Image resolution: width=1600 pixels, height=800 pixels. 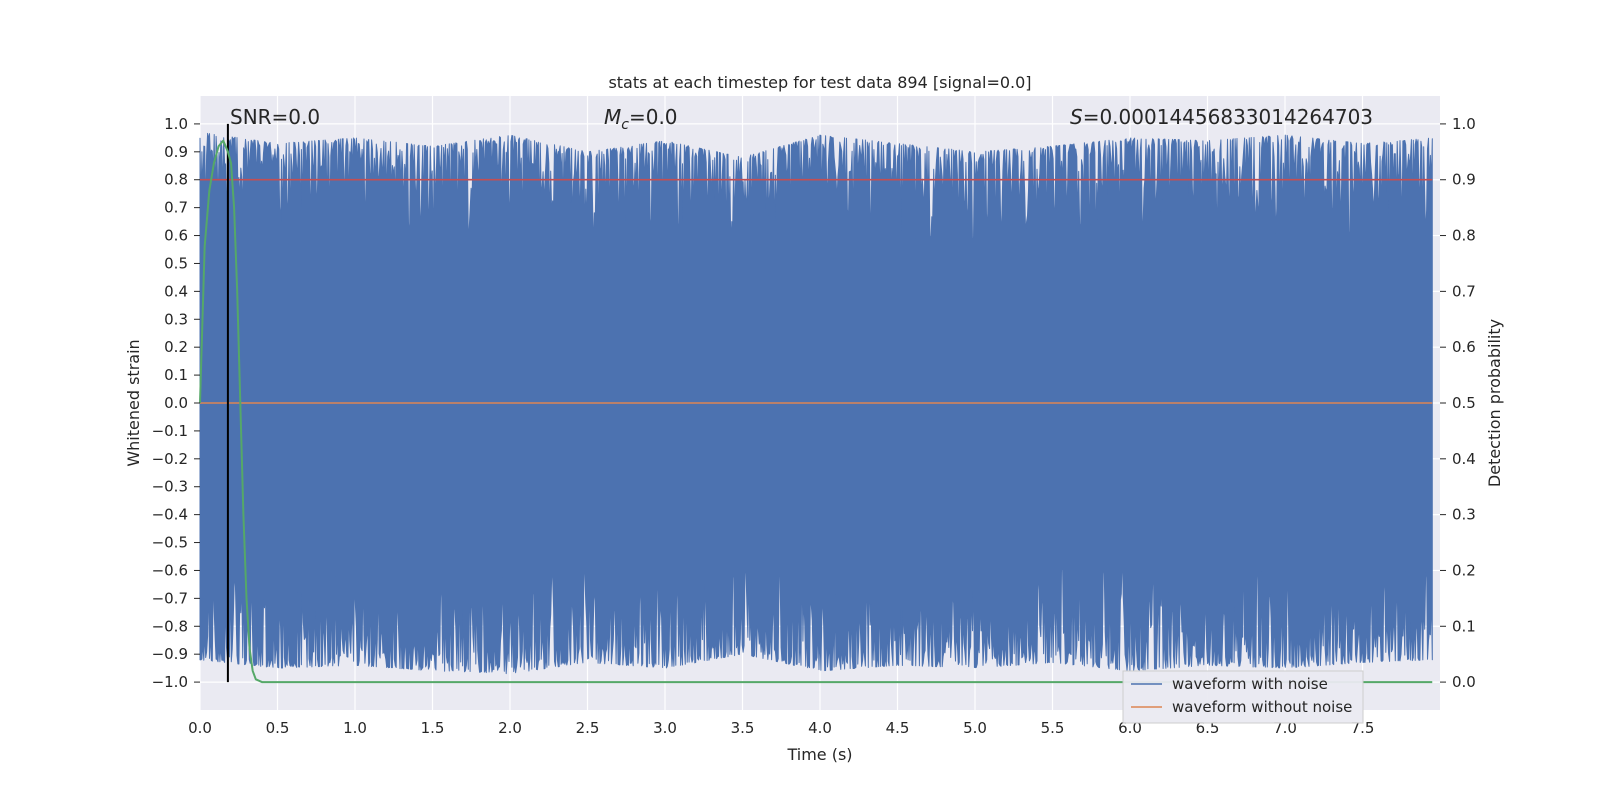 I want to click on y-tick-label: 0.3, so click(x=176, y=319).